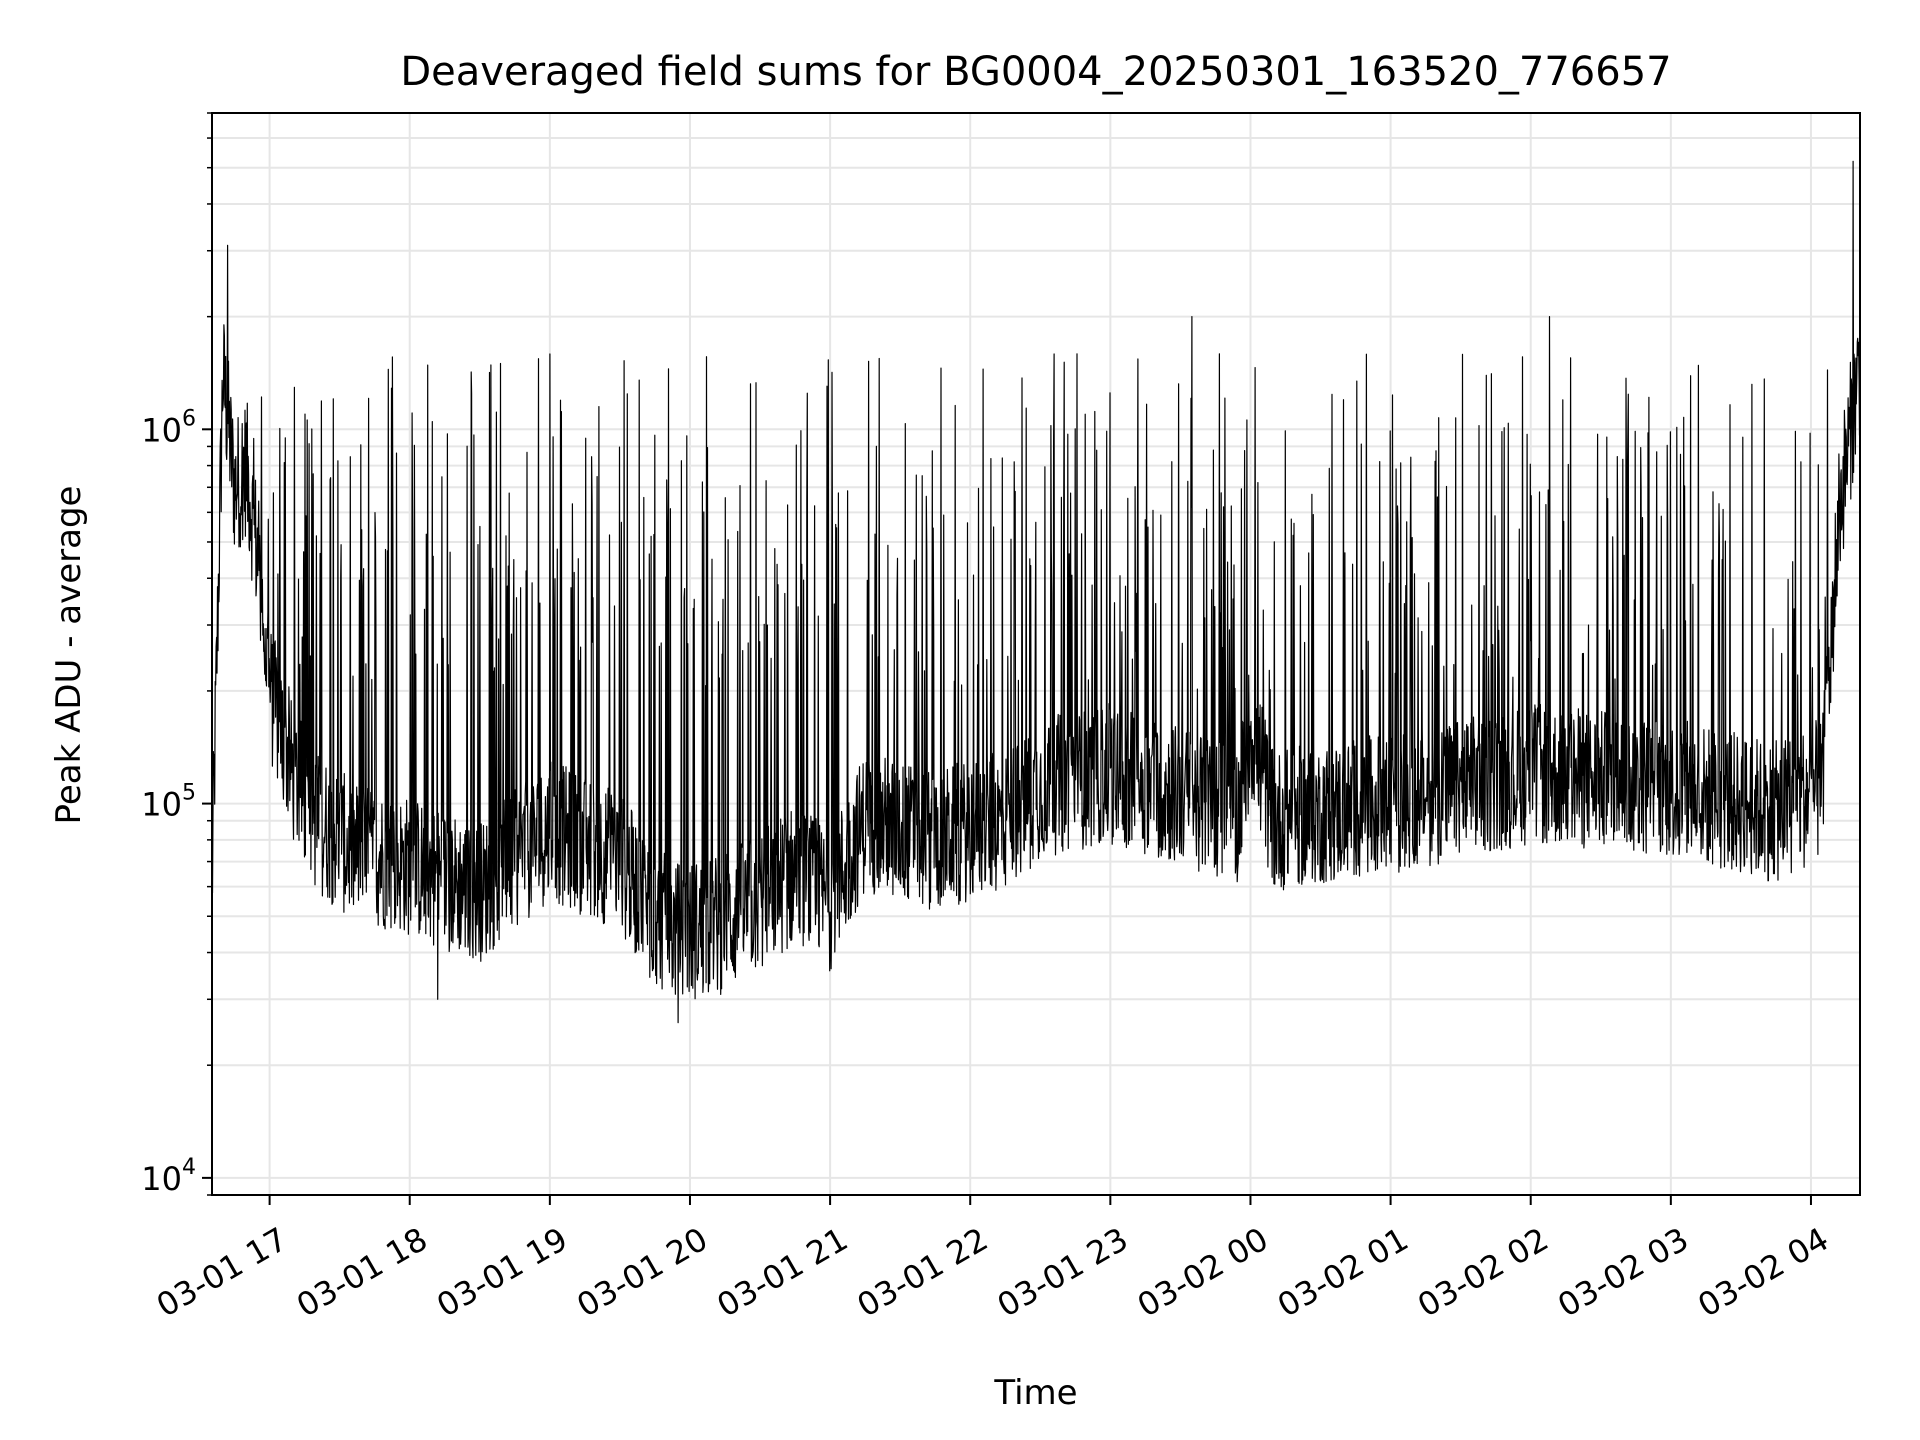 The width and height of the screenshot is (1920, 1440). What do you see at coordinates (1763, 1272) in the screenshot?
I see `x-tick-label: 03-02 04` at bounding box center [1763, 1272].